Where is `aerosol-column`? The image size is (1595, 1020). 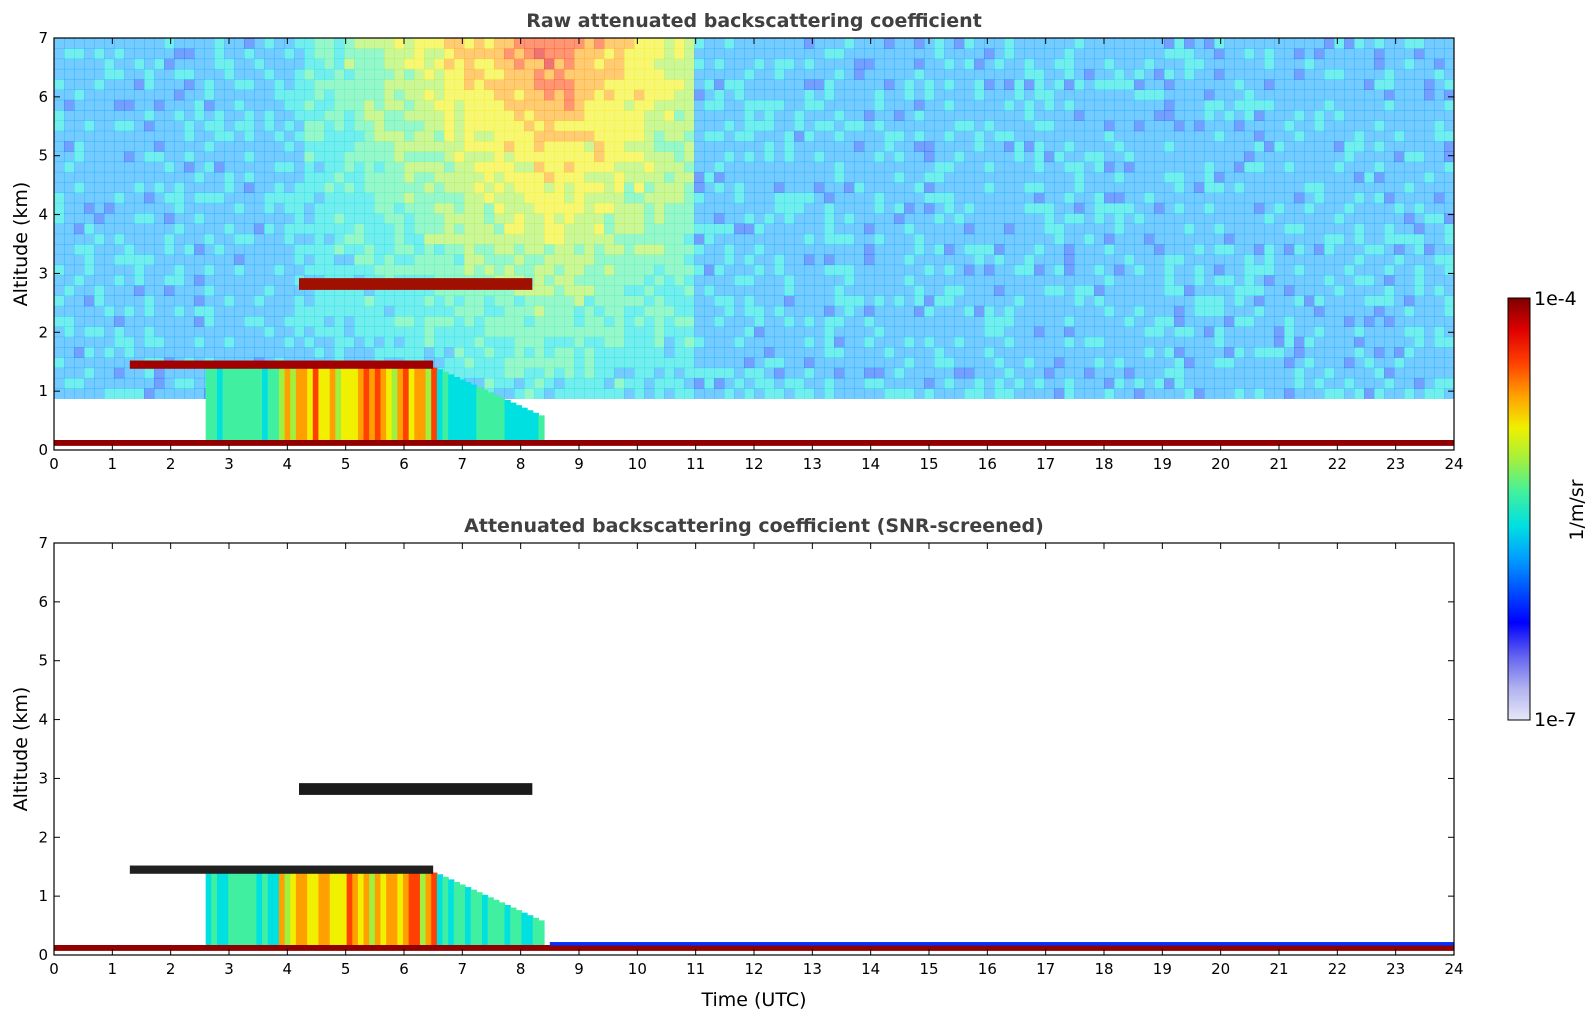
aerosol-column is located at coordinates (321, 406).